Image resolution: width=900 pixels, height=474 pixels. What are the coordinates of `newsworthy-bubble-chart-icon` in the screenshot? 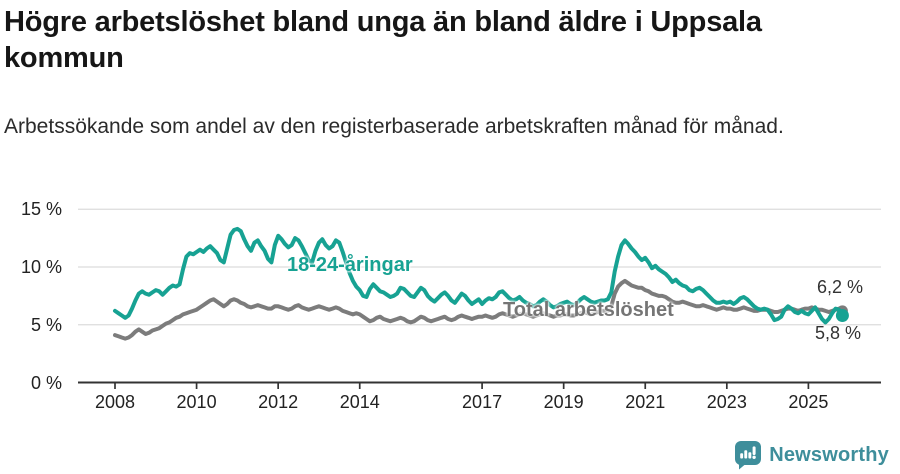 It's located at (748, 455).